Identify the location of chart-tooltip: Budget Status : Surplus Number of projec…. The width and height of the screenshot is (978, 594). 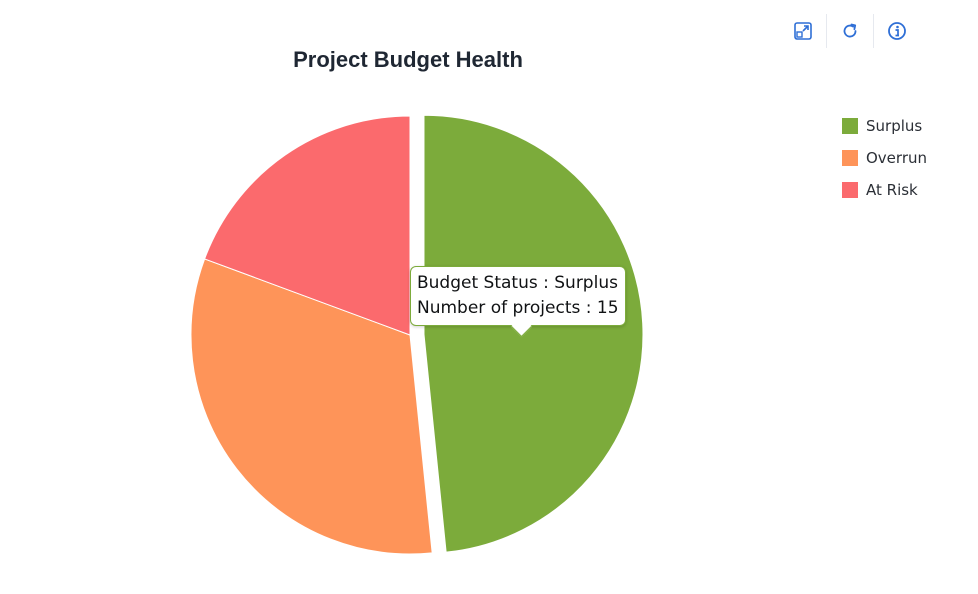
(518, 302).